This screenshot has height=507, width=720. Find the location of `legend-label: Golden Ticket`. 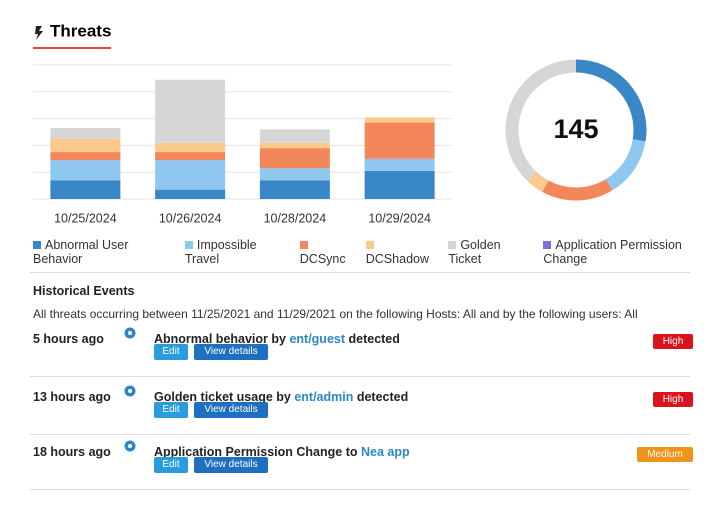

legend-label: Golden Ticket is located at coordinates (474, 252).